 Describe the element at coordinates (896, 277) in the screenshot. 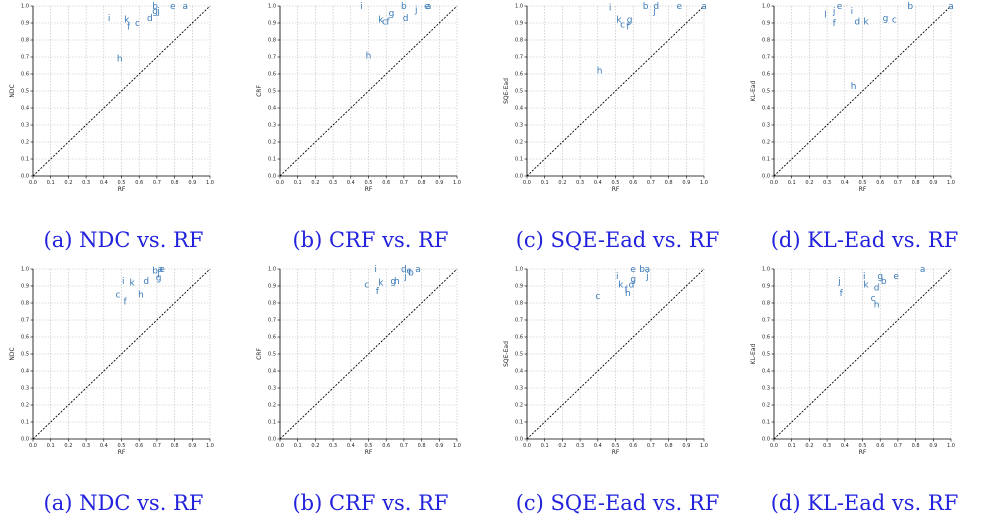

I see `data-point-label: e` at that location.